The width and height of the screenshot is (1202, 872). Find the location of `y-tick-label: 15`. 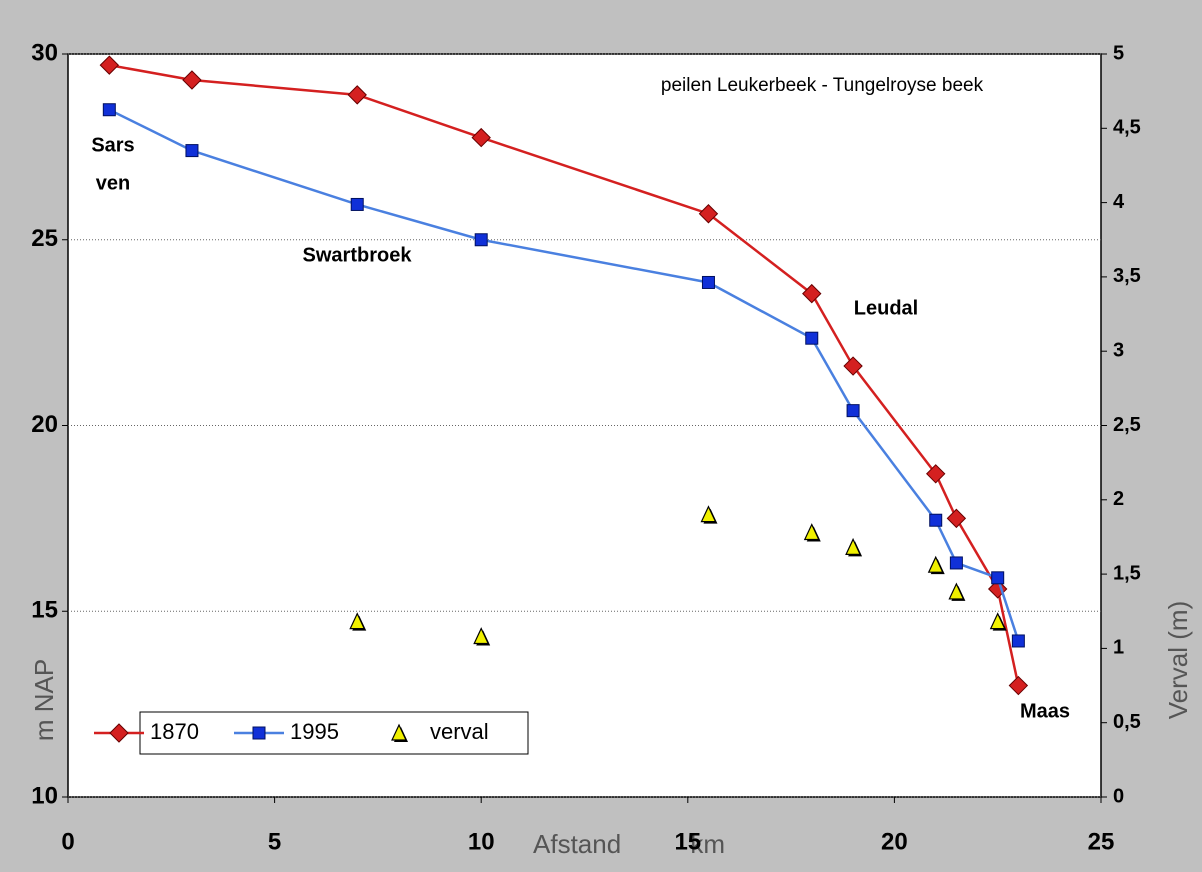

y-tick-label: 15 is located at coordinates (44, 610).